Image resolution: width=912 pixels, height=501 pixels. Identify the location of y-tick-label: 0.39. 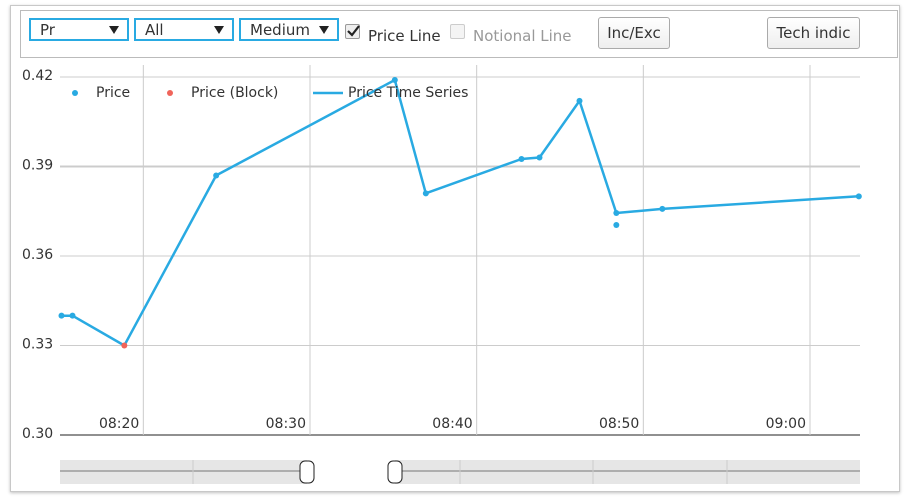
(37, 166).